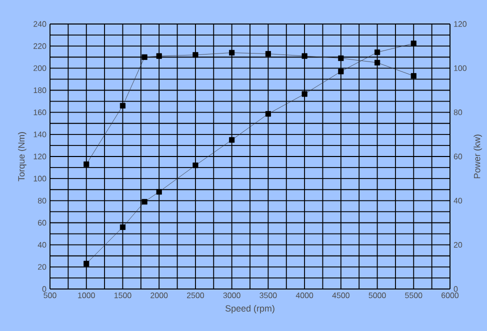 This screenshot has height=331, width=487. What do you see at coordinates (22, 157) in the screenshot?
I see `y-axis-title: Torque (Nm)` at bounding box center [22, 157].